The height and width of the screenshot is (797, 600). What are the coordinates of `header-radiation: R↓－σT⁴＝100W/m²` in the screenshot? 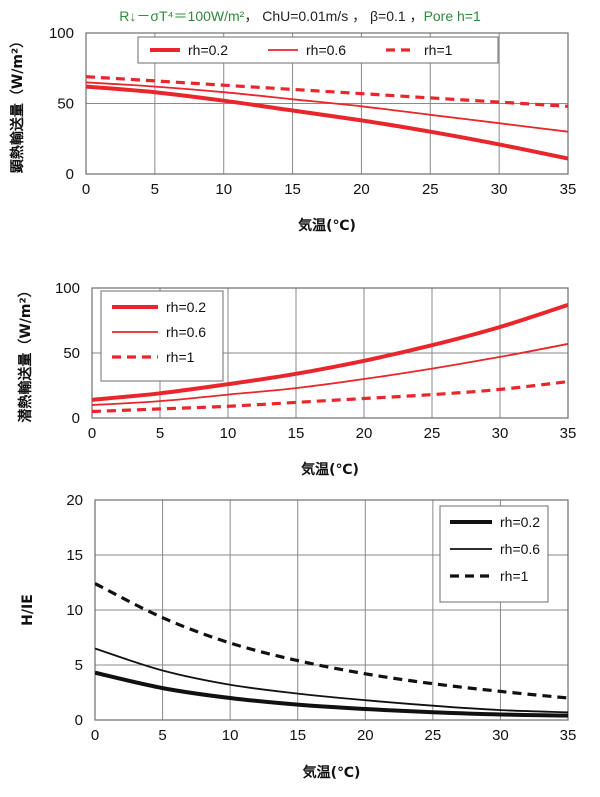 It's located at (182, 16).